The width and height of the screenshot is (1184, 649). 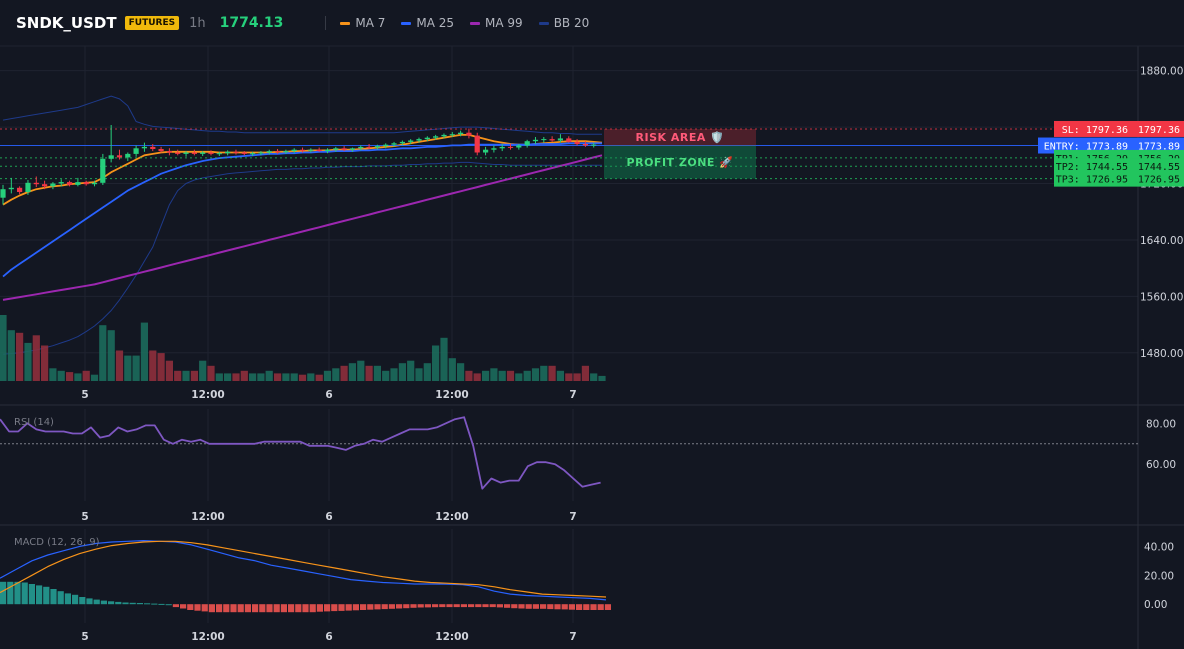 I want to click on legend-ma99: MA 99, so click(x=496, y=23).